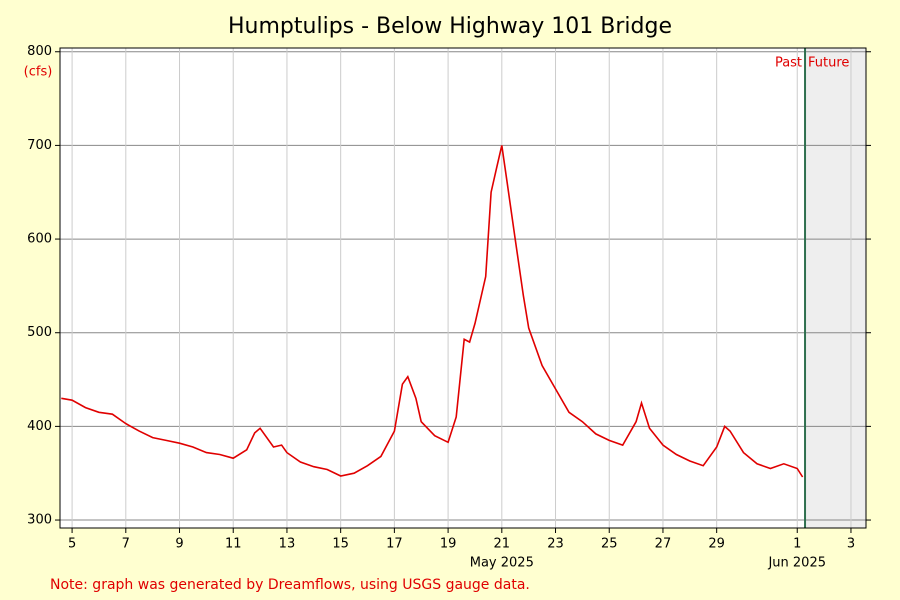 Image resolution: width=900 pixels, height=600 pixels. What do you see at coordinates (394, 544) in the screenshot?
I see `x-tick-label: 17` at bounding box center [394, 544].